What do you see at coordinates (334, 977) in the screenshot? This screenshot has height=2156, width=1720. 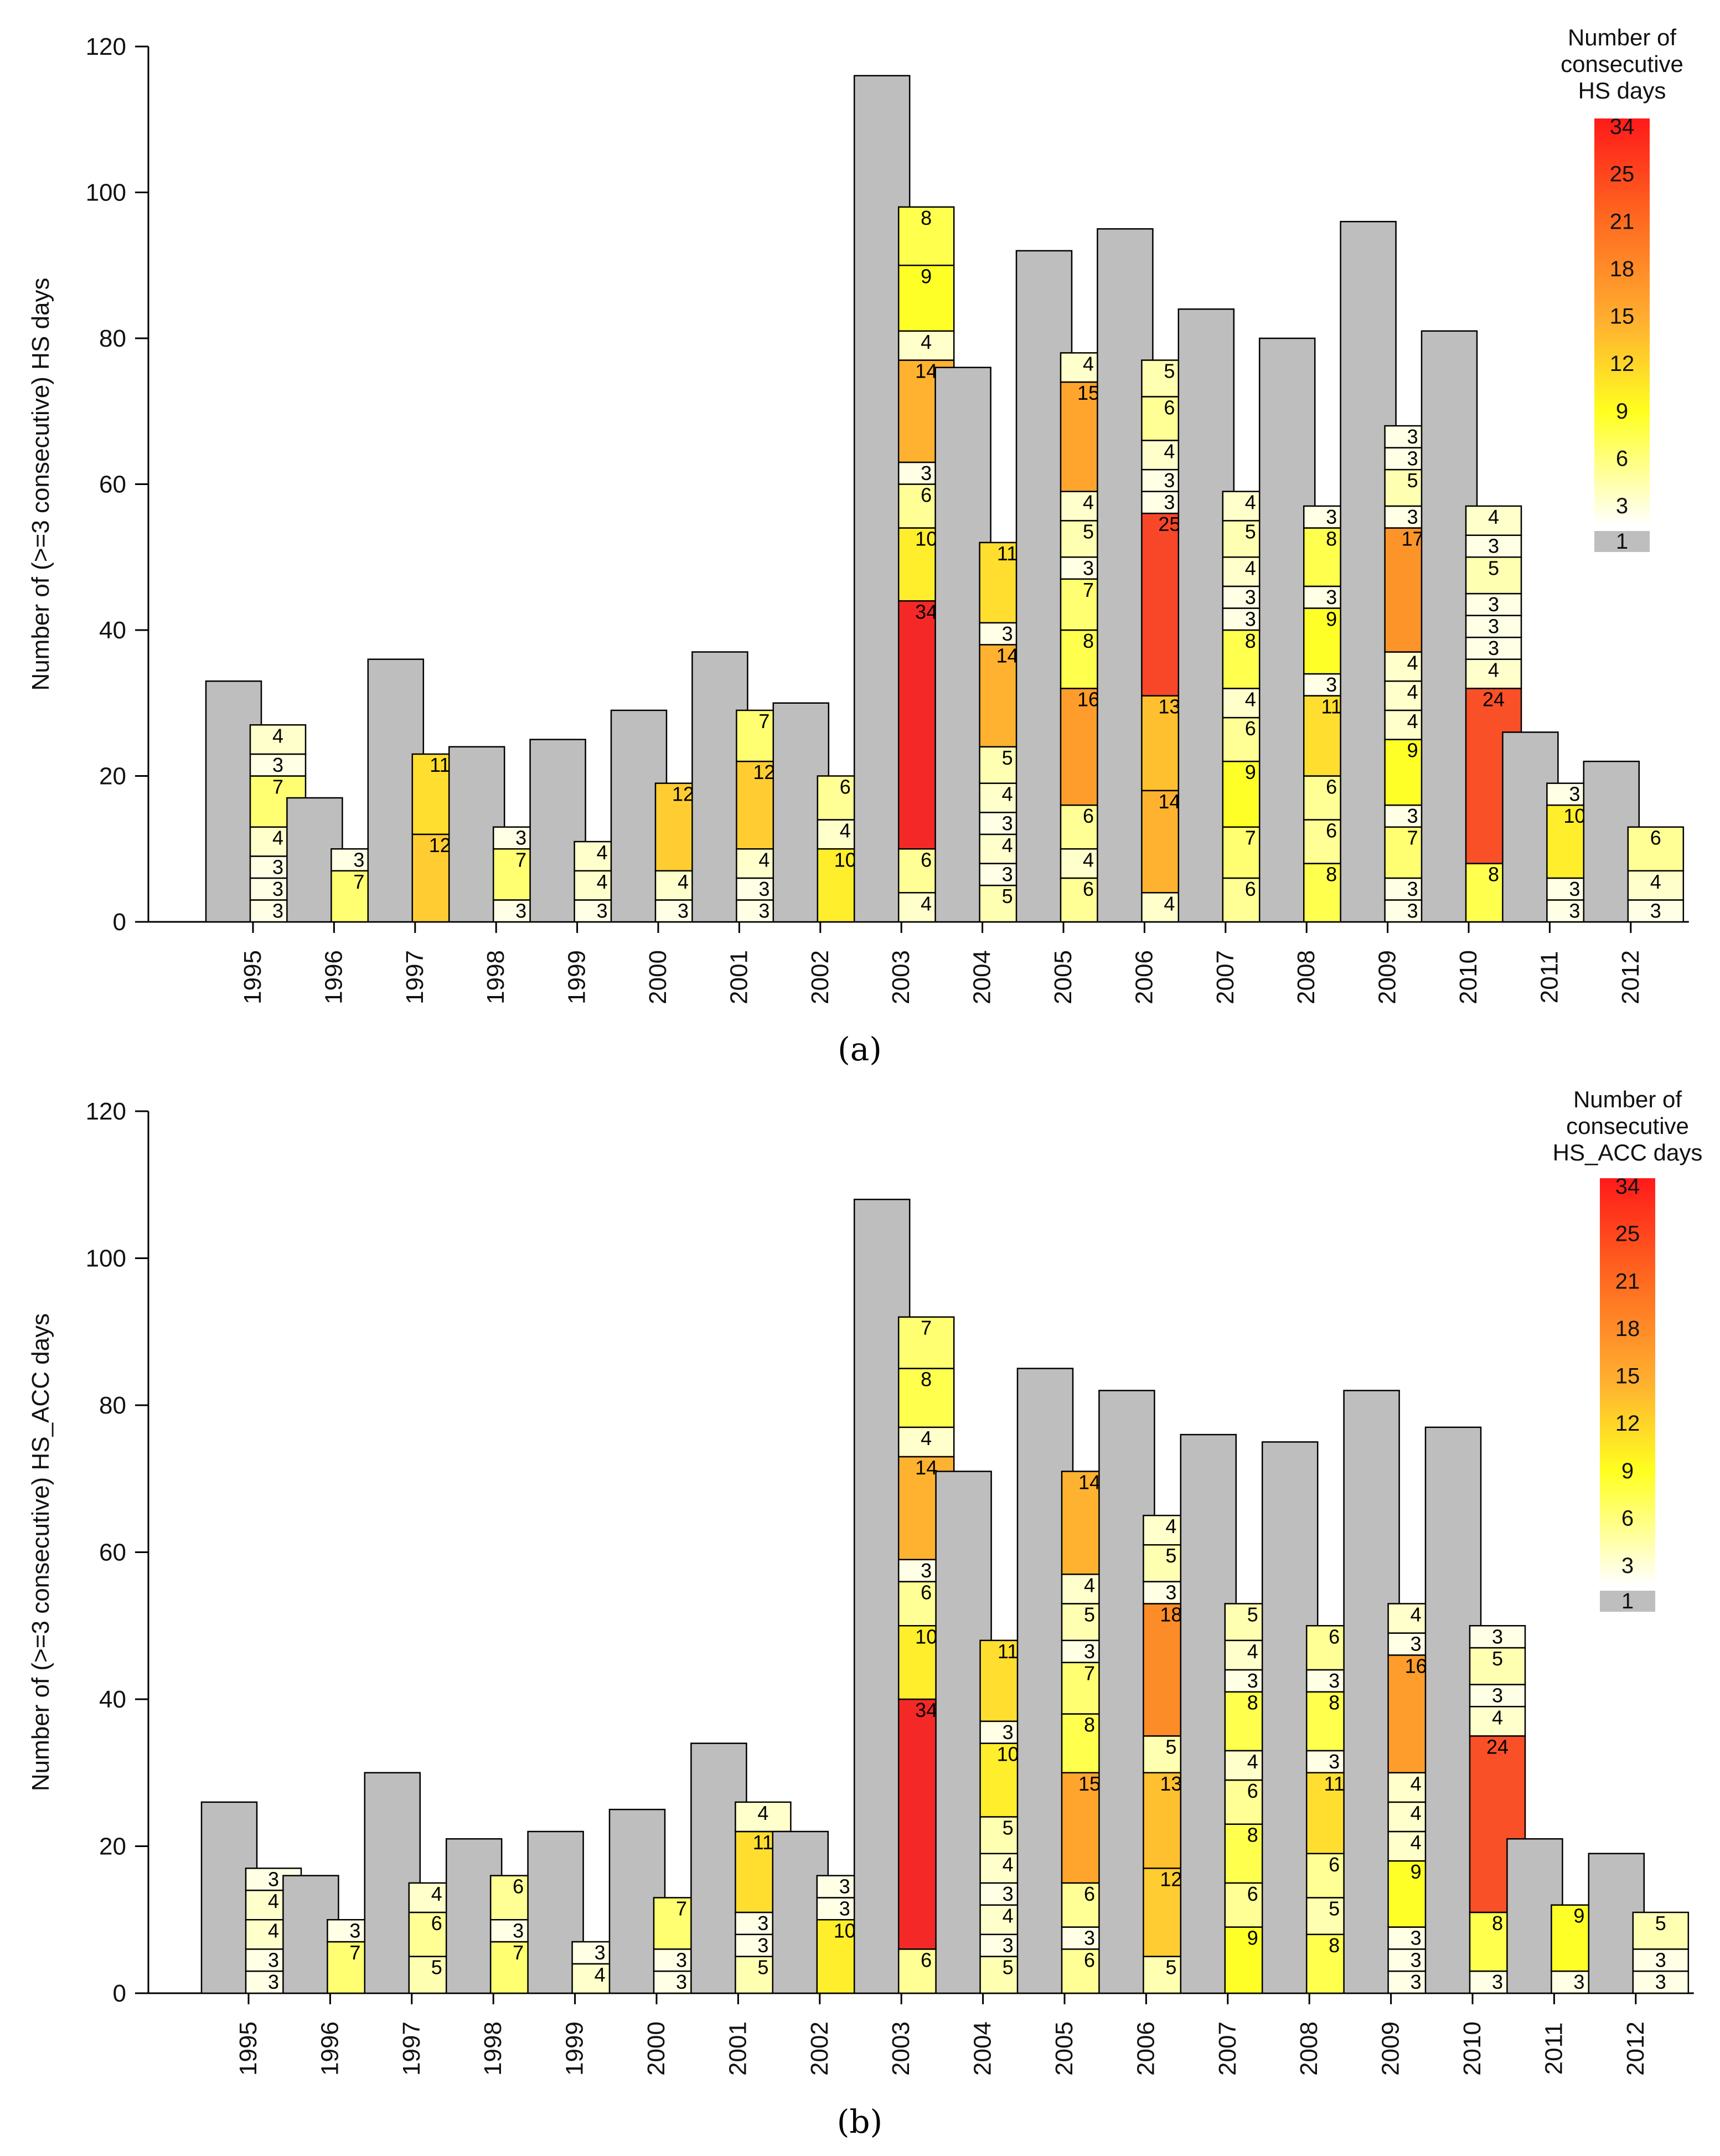 I see `x-tick-label: 1996` at bounding box center [334, 977].